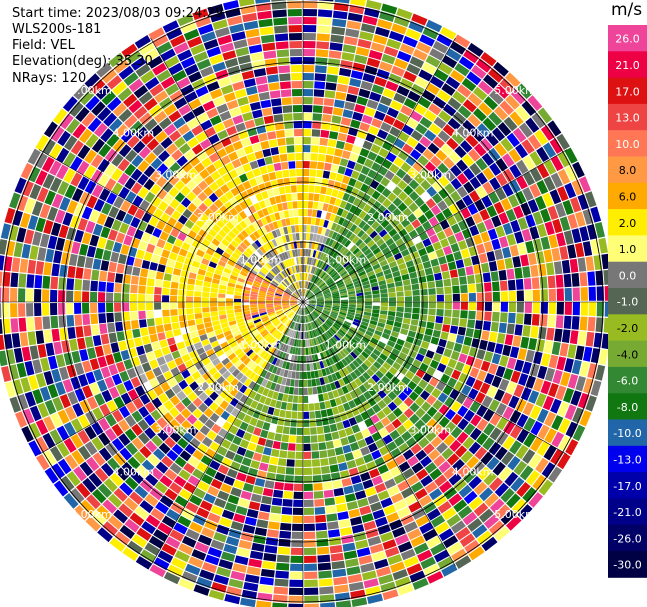  I want to click on colorbar-cell, so click(627, 117).